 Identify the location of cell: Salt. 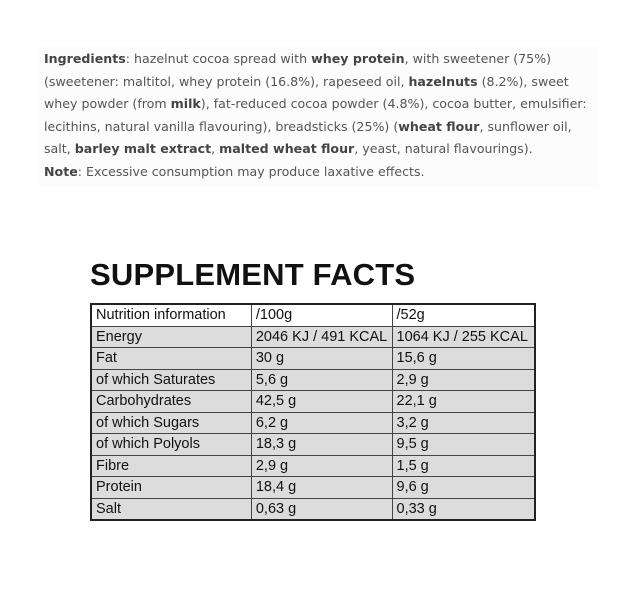
(171, 509).